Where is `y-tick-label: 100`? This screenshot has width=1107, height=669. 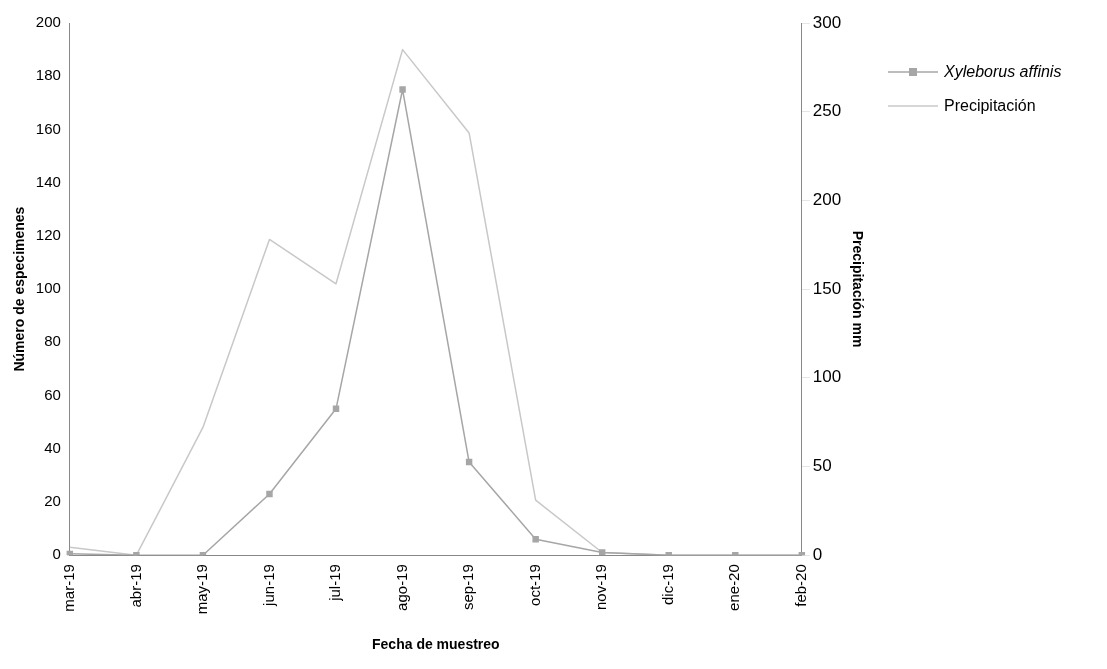 y-tick-label: 100 is located at coordinates (48, 288).